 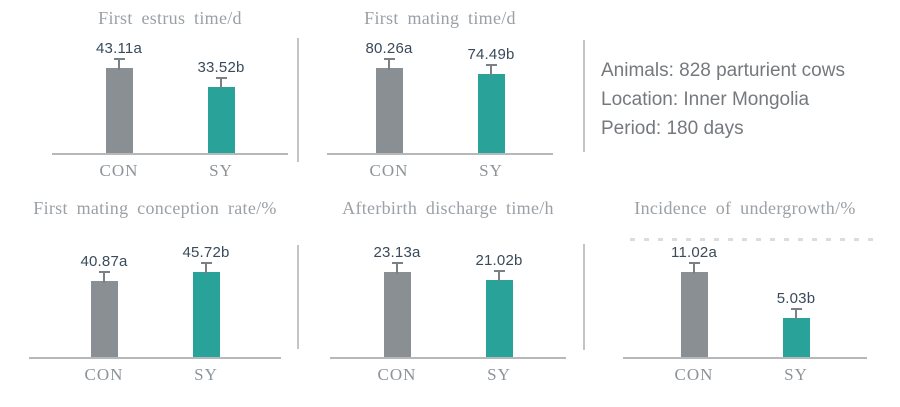 I want to click on chart-title: Afterbirth discharge time/h, so click(x=448, y=208).